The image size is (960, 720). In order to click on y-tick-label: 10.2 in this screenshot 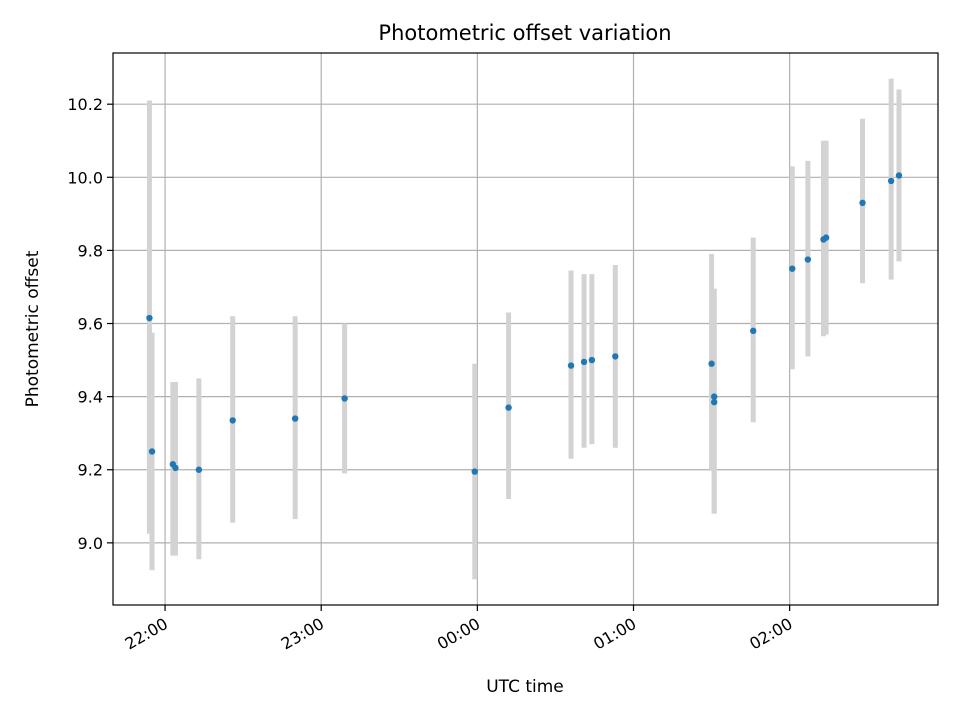, I will do `click(85, 104)`.